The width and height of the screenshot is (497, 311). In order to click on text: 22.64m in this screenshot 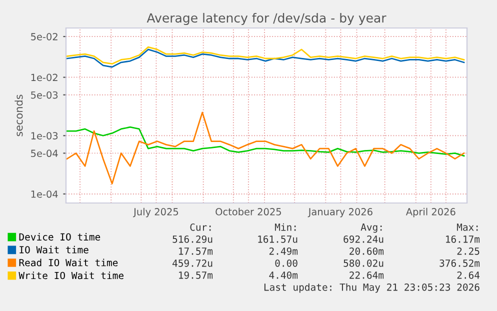, I will do `click(367, 275)`.